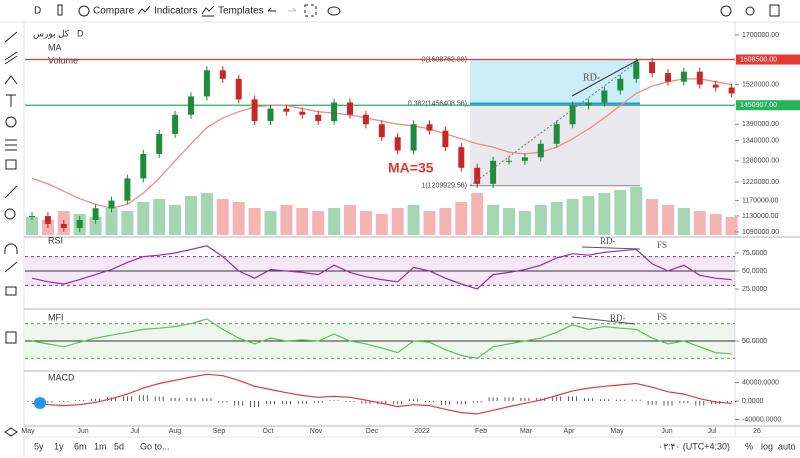 The image size is (800, 458). What do you see at coordinates (774, 10) in the screenshot?
I see `snapshot-icon` at bounding box center [774, 10].